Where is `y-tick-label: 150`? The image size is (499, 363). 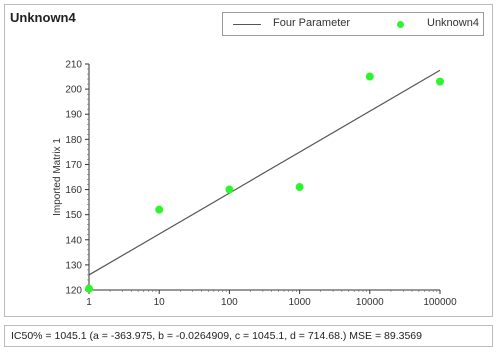 y-tick-label: 150 is located at coordinates (73, 215).